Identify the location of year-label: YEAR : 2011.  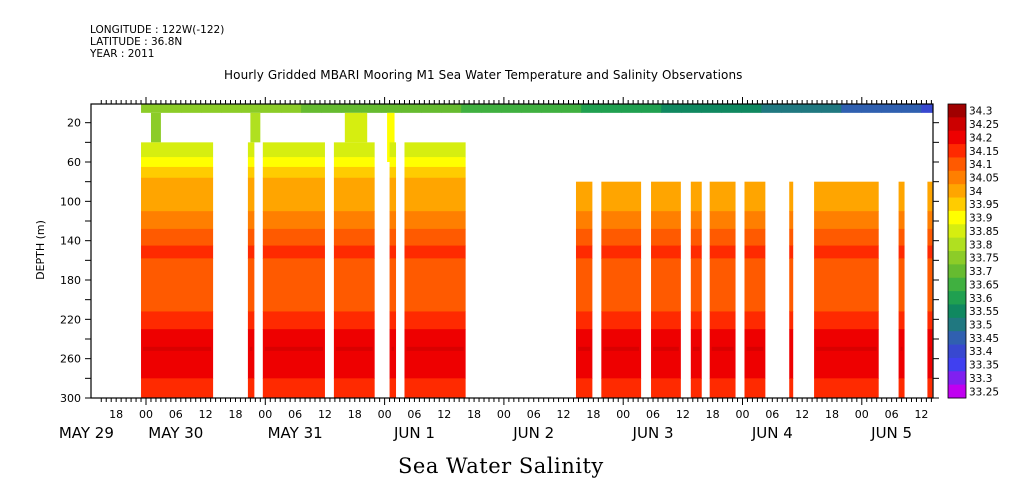
(122, 54).